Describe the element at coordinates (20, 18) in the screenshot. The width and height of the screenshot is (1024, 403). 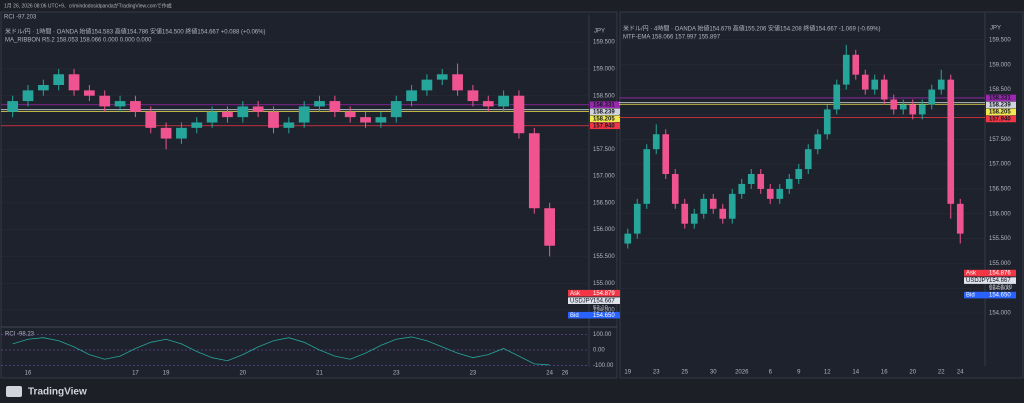
I see `rci-header: RCI -97.203` at that location.